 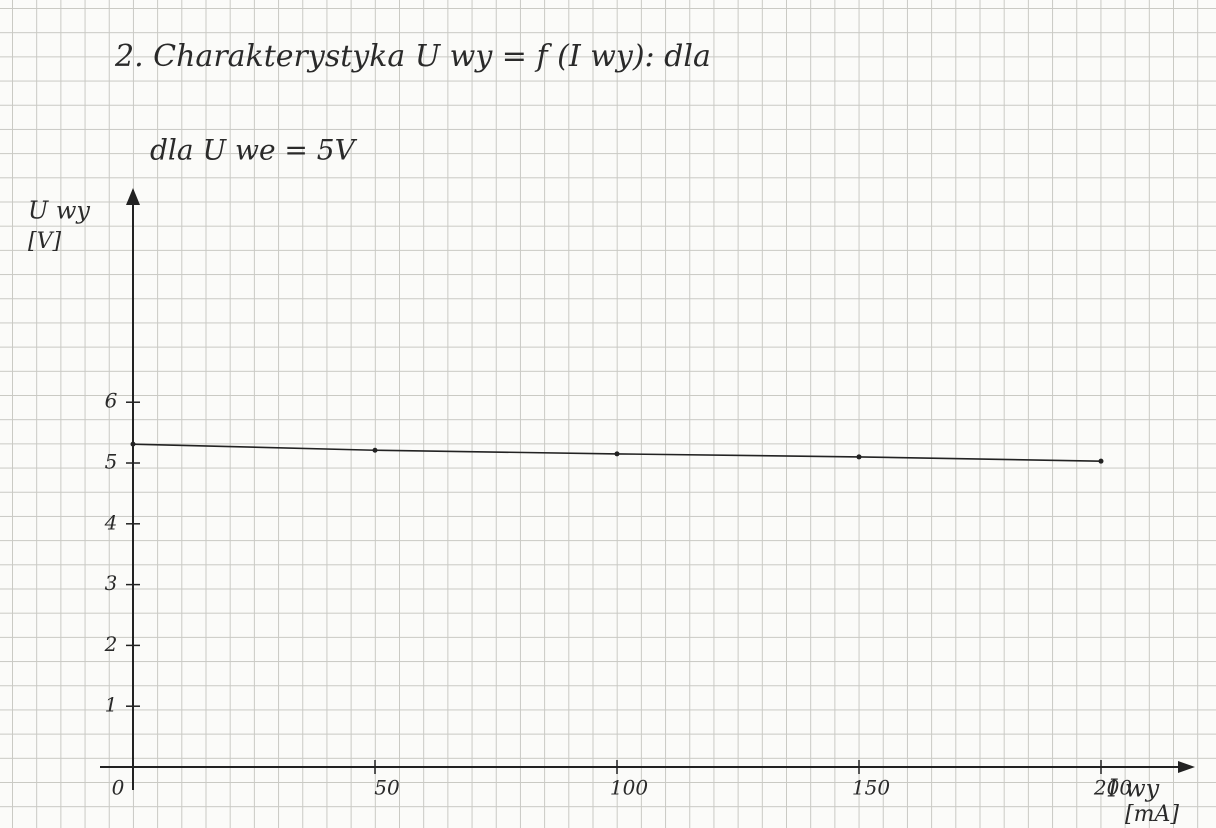 I want to click on y-tick-label: 6, so click(x=111, y=401).